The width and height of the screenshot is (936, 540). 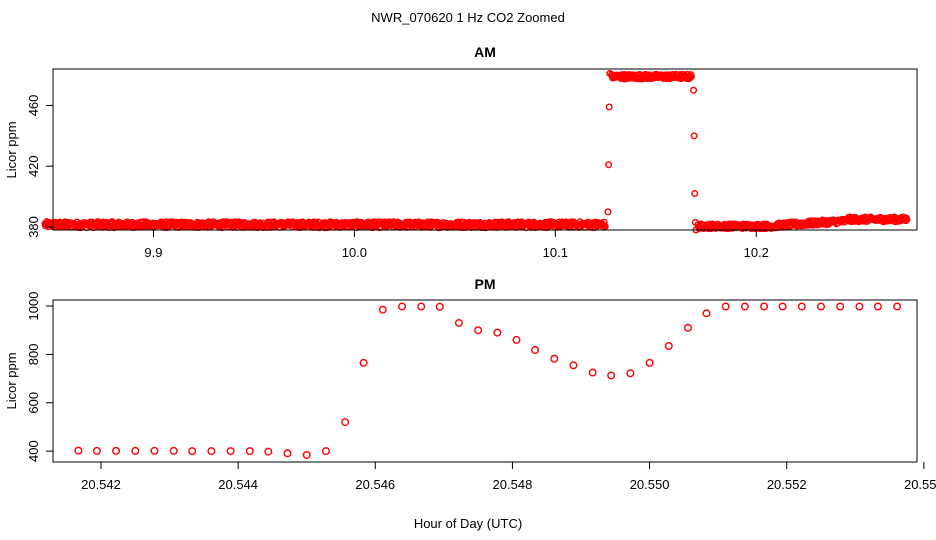 I want to click on pm-y-axis: 400 600 800 1000, so click(x=39, y=377).